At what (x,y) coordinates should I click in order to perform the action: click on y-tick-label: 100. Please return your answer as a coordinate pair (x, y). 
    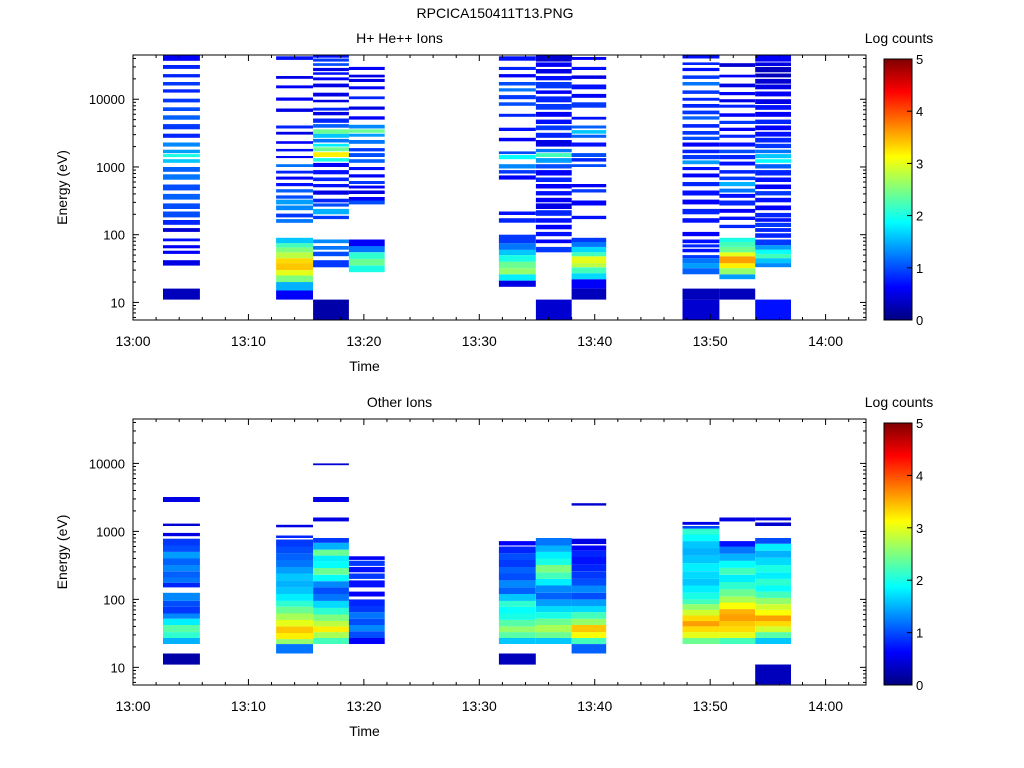
    Looking at the image, I should click on (114, 599).